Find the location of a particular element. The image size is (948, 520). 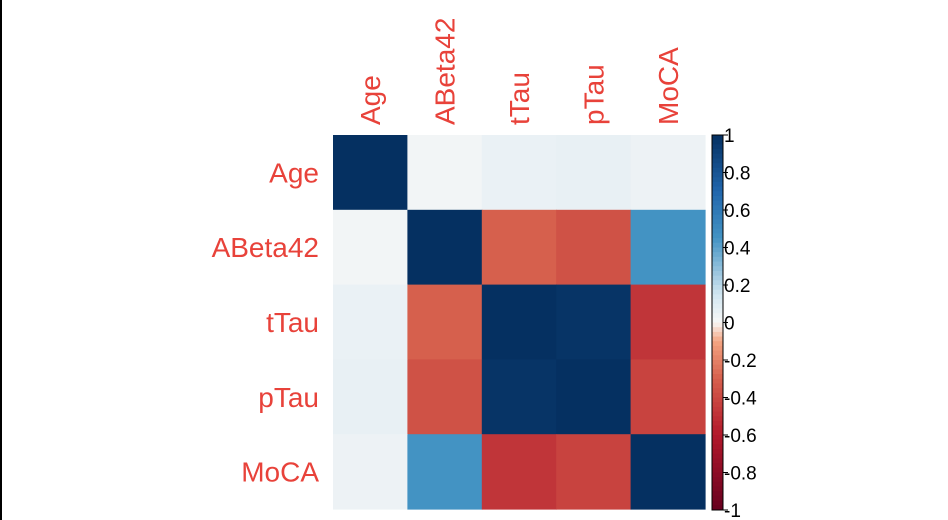

row-label-age: Age is located at coordinates (294, 172).